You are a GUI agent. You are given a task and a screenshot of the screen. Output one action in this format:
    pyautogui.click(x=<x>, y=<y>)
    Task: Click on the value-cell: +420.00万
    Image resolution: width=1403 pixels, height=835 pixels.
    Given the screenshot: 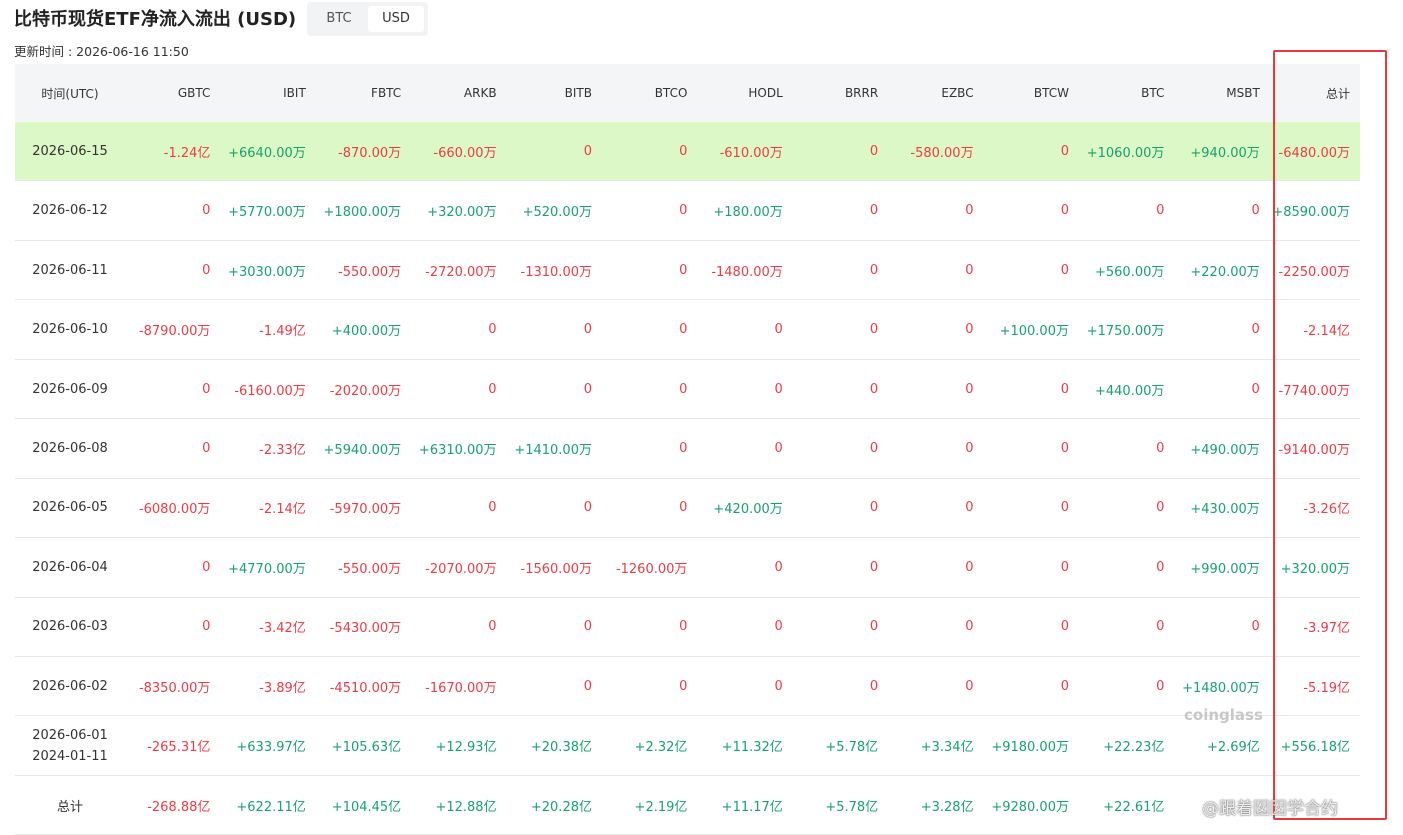 What is the action you would take?
    pyautogui.click(x=748, y=510)
    